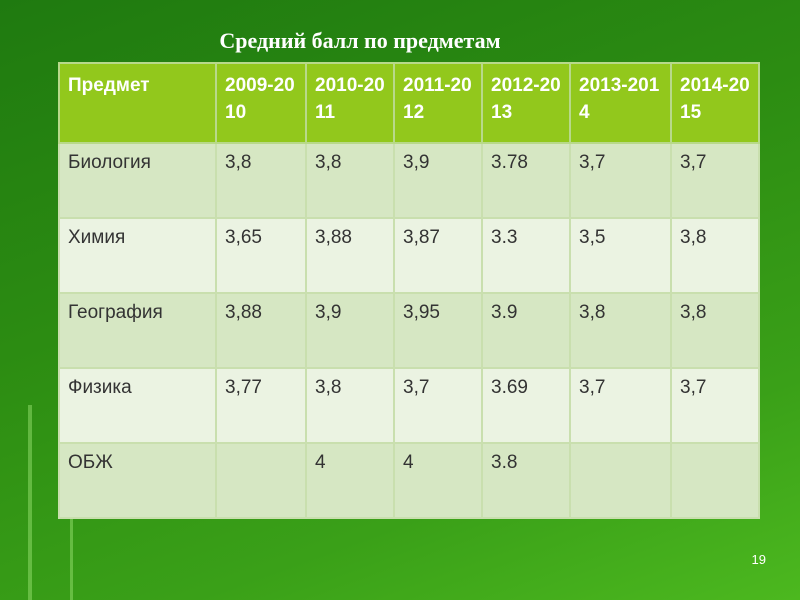 The height and width of the screenshot is (600, 800). Describe the element at coordinates (758, 559) in the screenshot. I see `slide-number: 19` at that location.